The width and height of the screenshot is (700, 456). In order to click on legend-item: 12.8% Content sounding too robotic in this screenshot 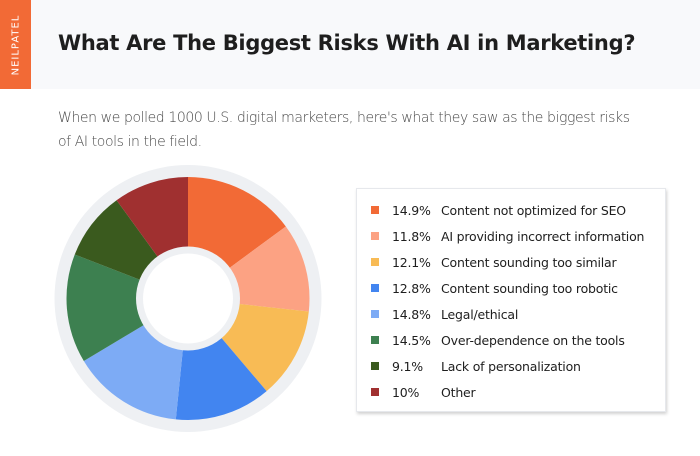, I will do `click(511, 288)`.